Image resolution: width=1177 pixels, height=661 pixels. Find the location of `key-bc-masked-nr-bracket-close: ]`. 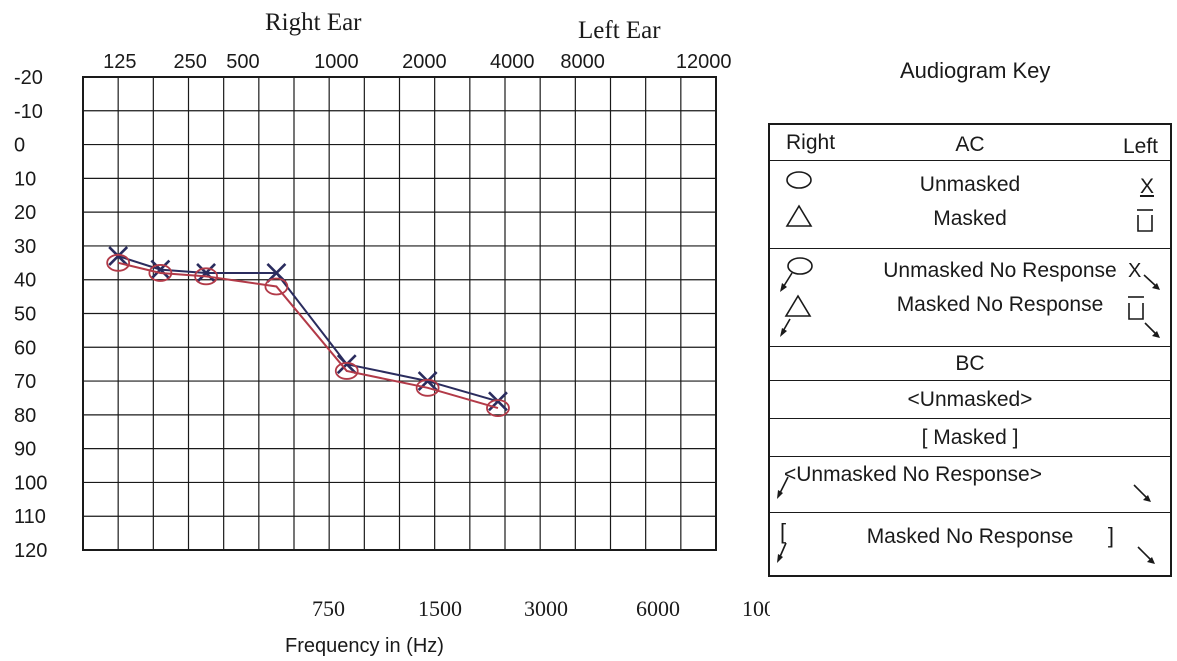

key-bc-masked-nr-bracket-close: ] is located at coordinates (1110, 535).